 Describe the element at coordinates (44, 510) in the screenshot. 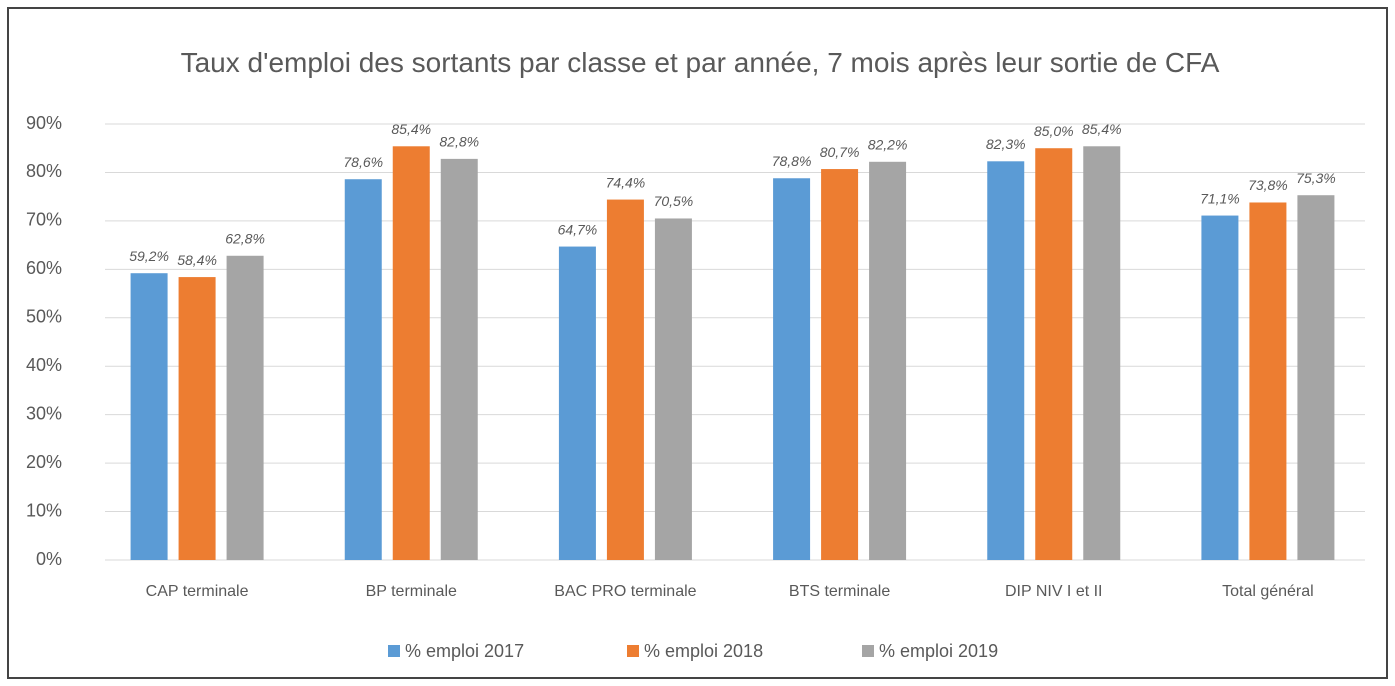

I see `y-tick-label: 10%` at that location.